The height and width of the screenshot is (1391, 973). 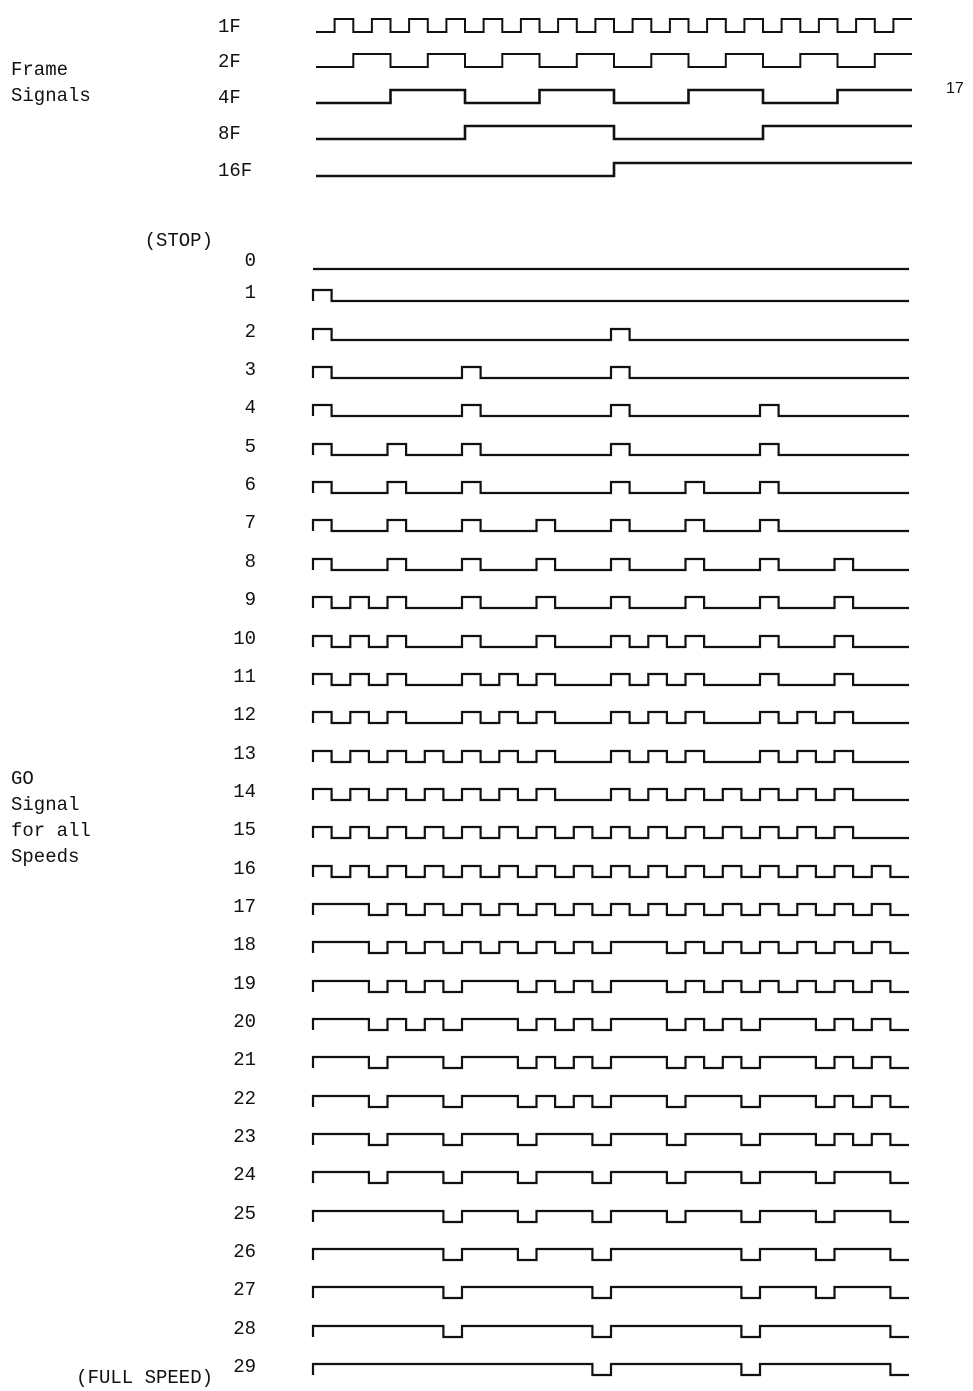 I want to click on go-label-speed-12: 12, so click(x=244, y=715).